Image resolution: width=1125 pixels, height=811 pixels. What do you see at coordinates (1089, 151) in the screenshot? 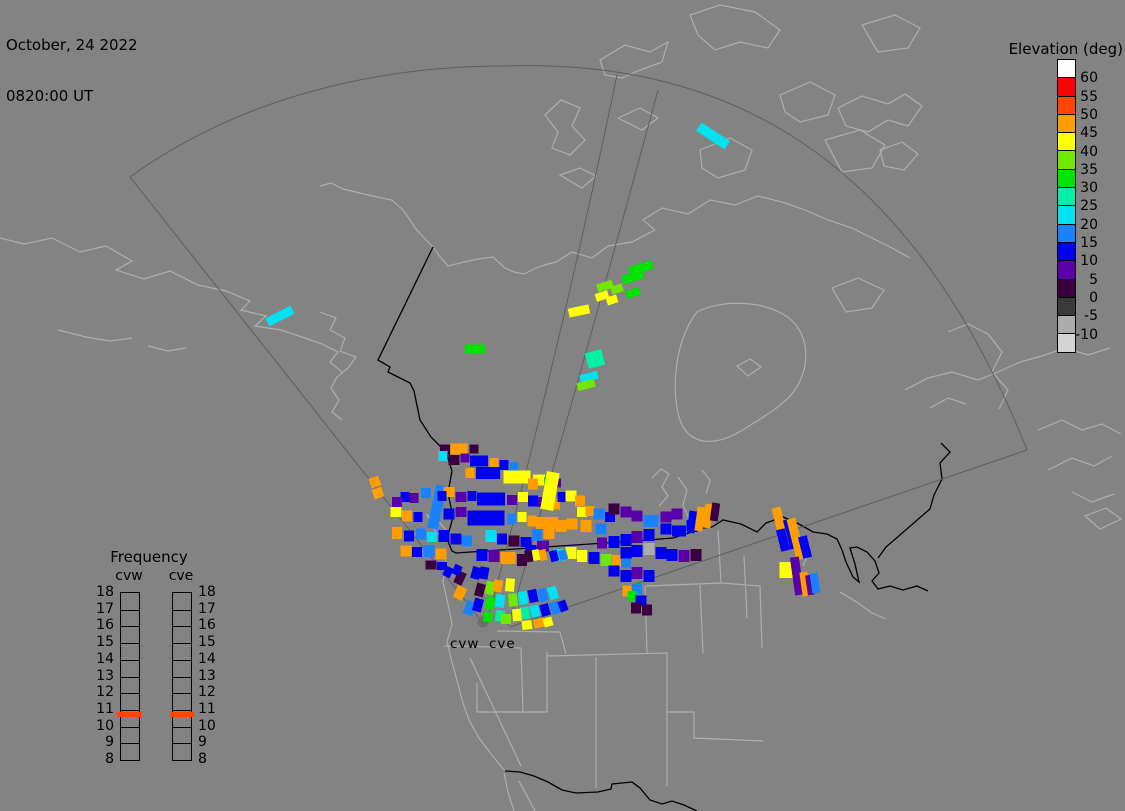
I see `legend-tick-label: 40` at bounding box center [1089, 151].